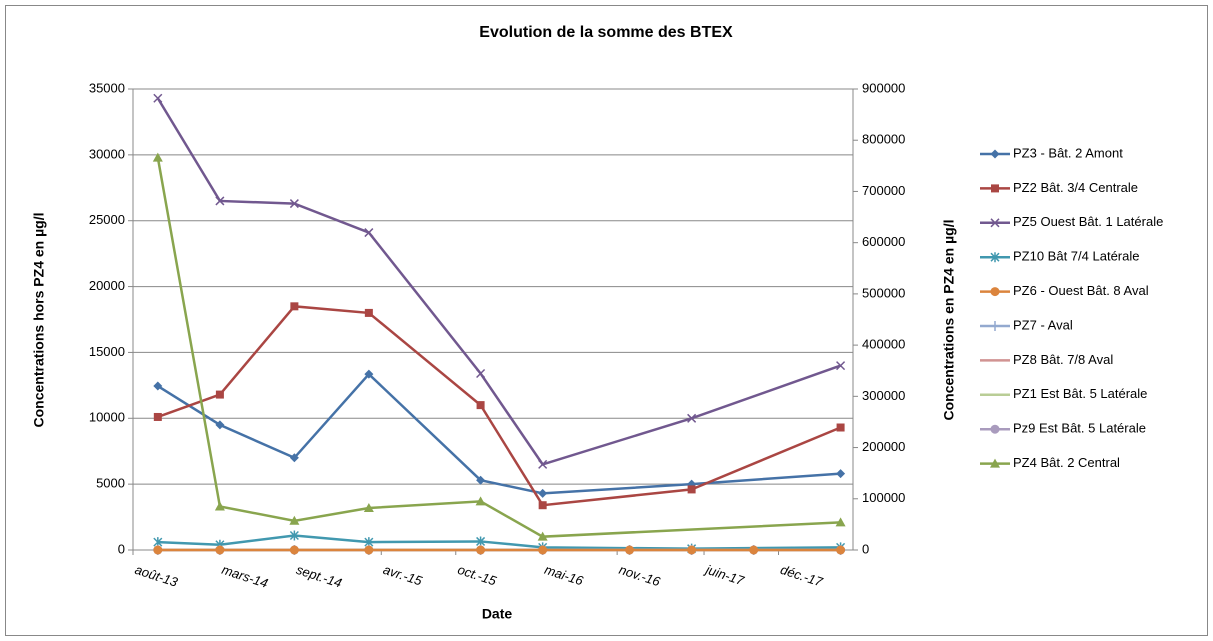 Image resolution: width=1213 pixels, height=641 pixels. What do you see at coordinates (883, 395) in the screenshot?
I see `y2-tick-label: 300000` at bounding box center [883, 395].